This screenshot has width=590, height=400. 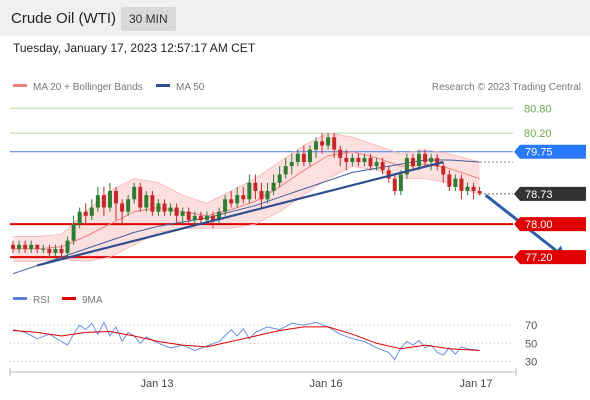 I want to click on price-label-0: 80.80, so click(x=538, y=109).